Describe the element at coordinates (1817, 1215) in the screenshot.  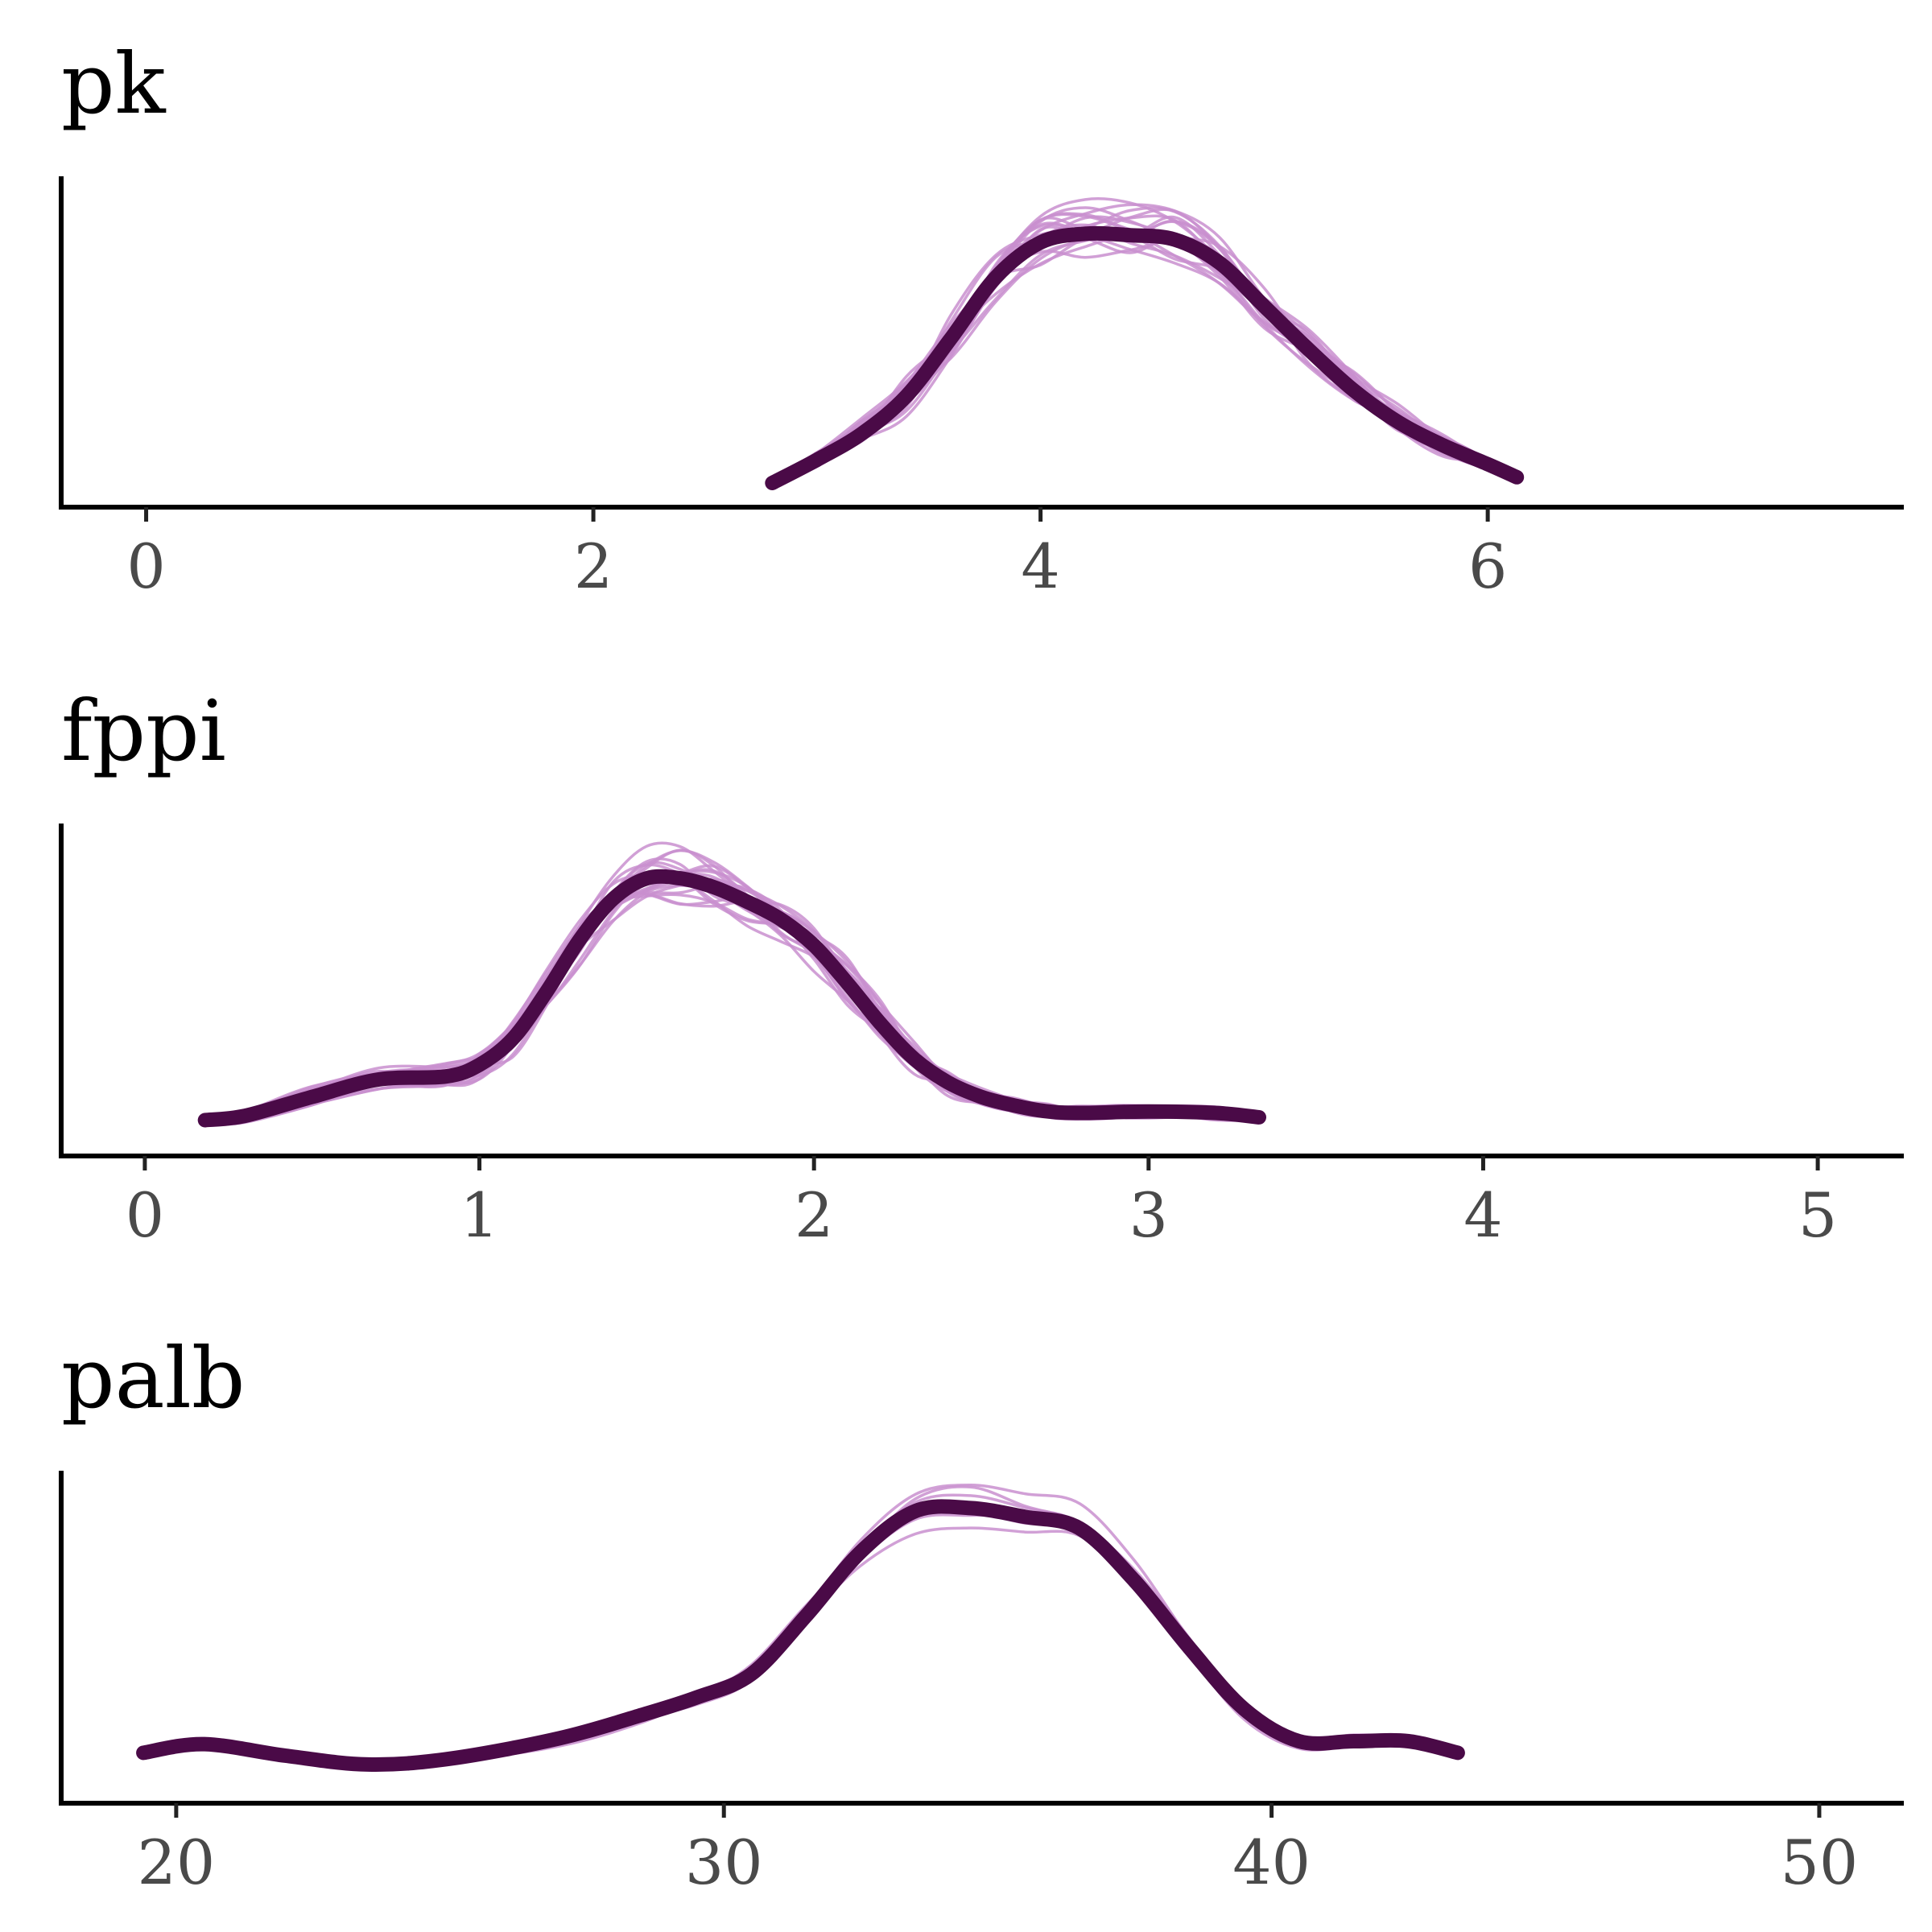
I see `x-tick-label: 5` at that location.